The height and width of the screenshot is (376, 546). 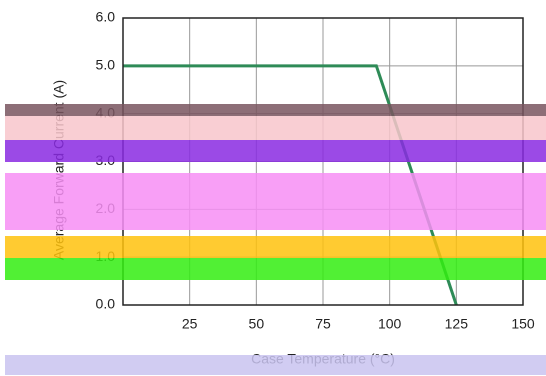 I want to click on x-tick-label: 50, so click(x=257, y=324).